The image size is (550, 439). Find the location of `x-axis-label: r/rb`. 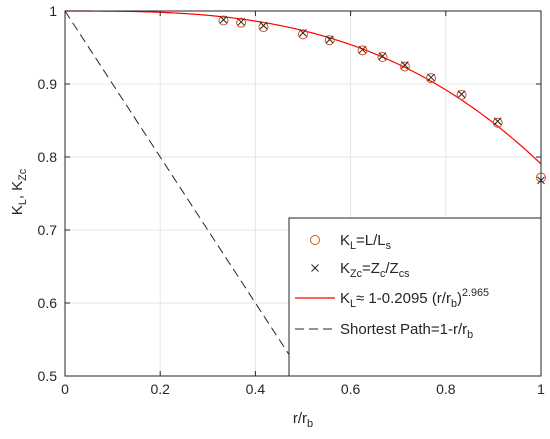

x-axis-label: r/rb is located at coordinates (303, 420).